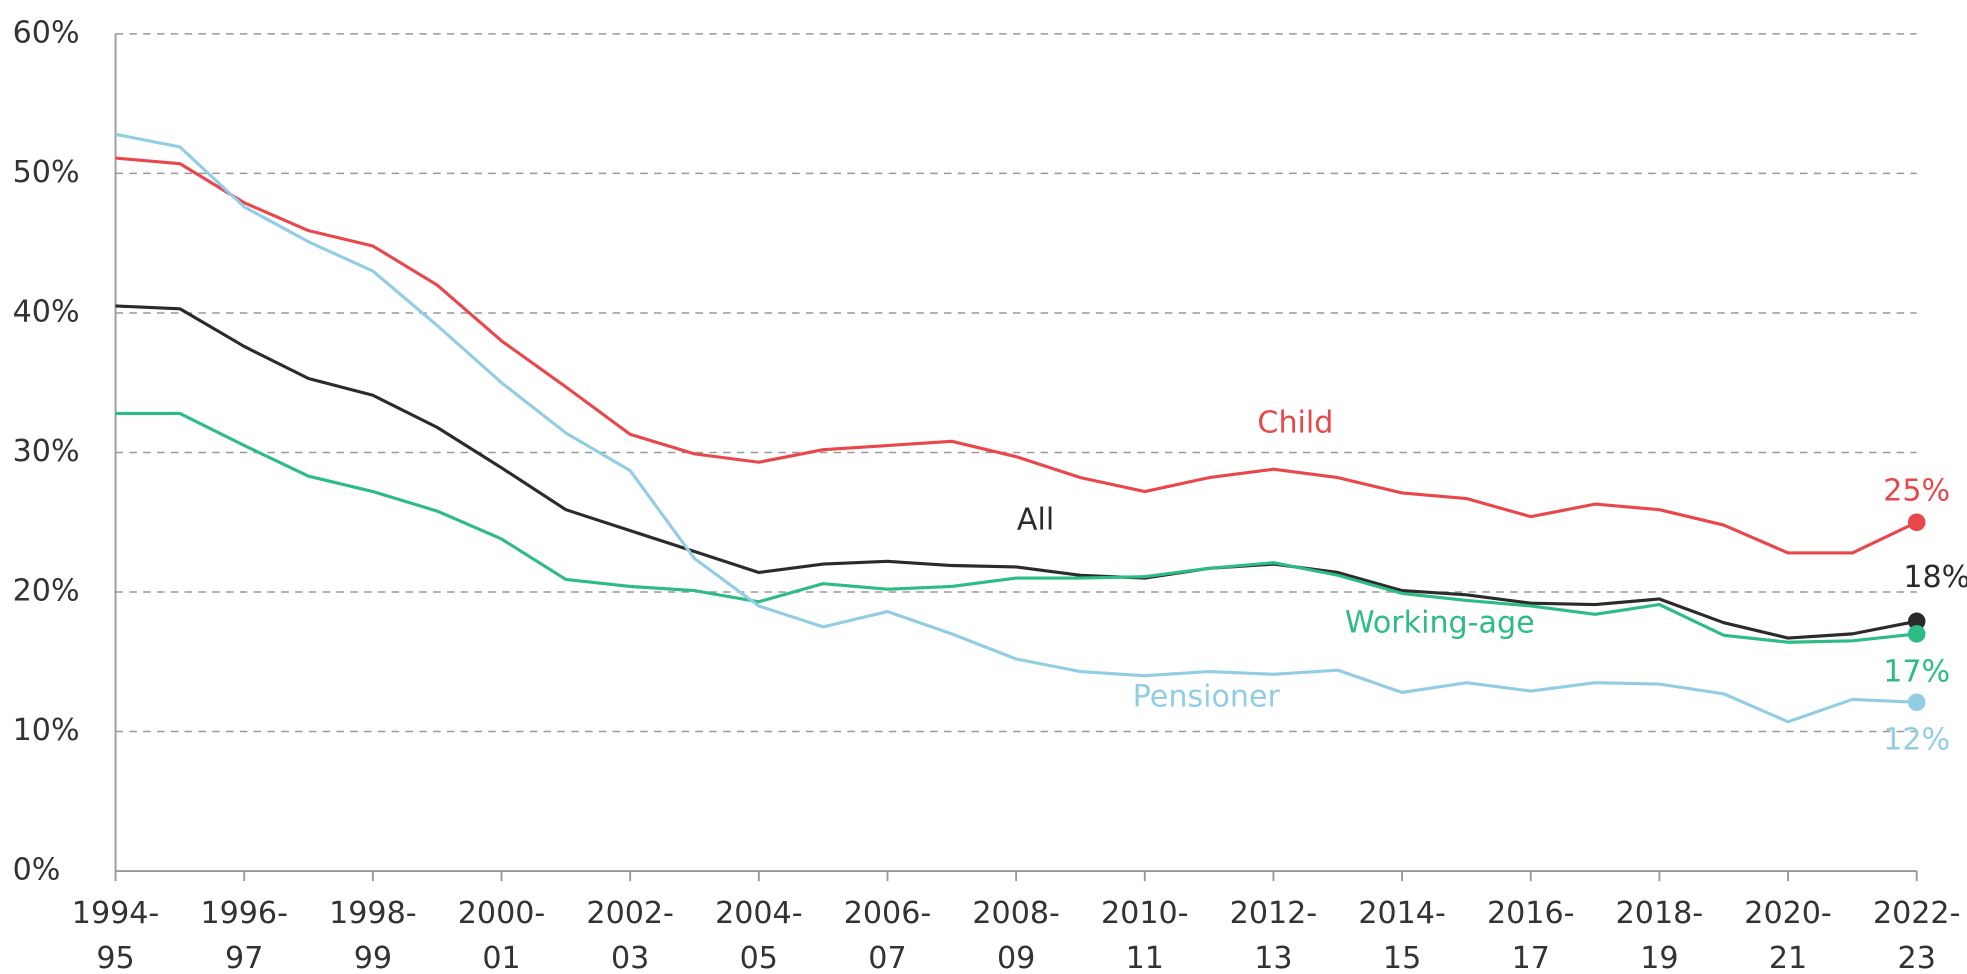 The height and width of the screenshot is (974, 1967). Describe the element at coordinates (115, 934) in the screenshot. I see `x-tick-label: 1994- 95` at that location.